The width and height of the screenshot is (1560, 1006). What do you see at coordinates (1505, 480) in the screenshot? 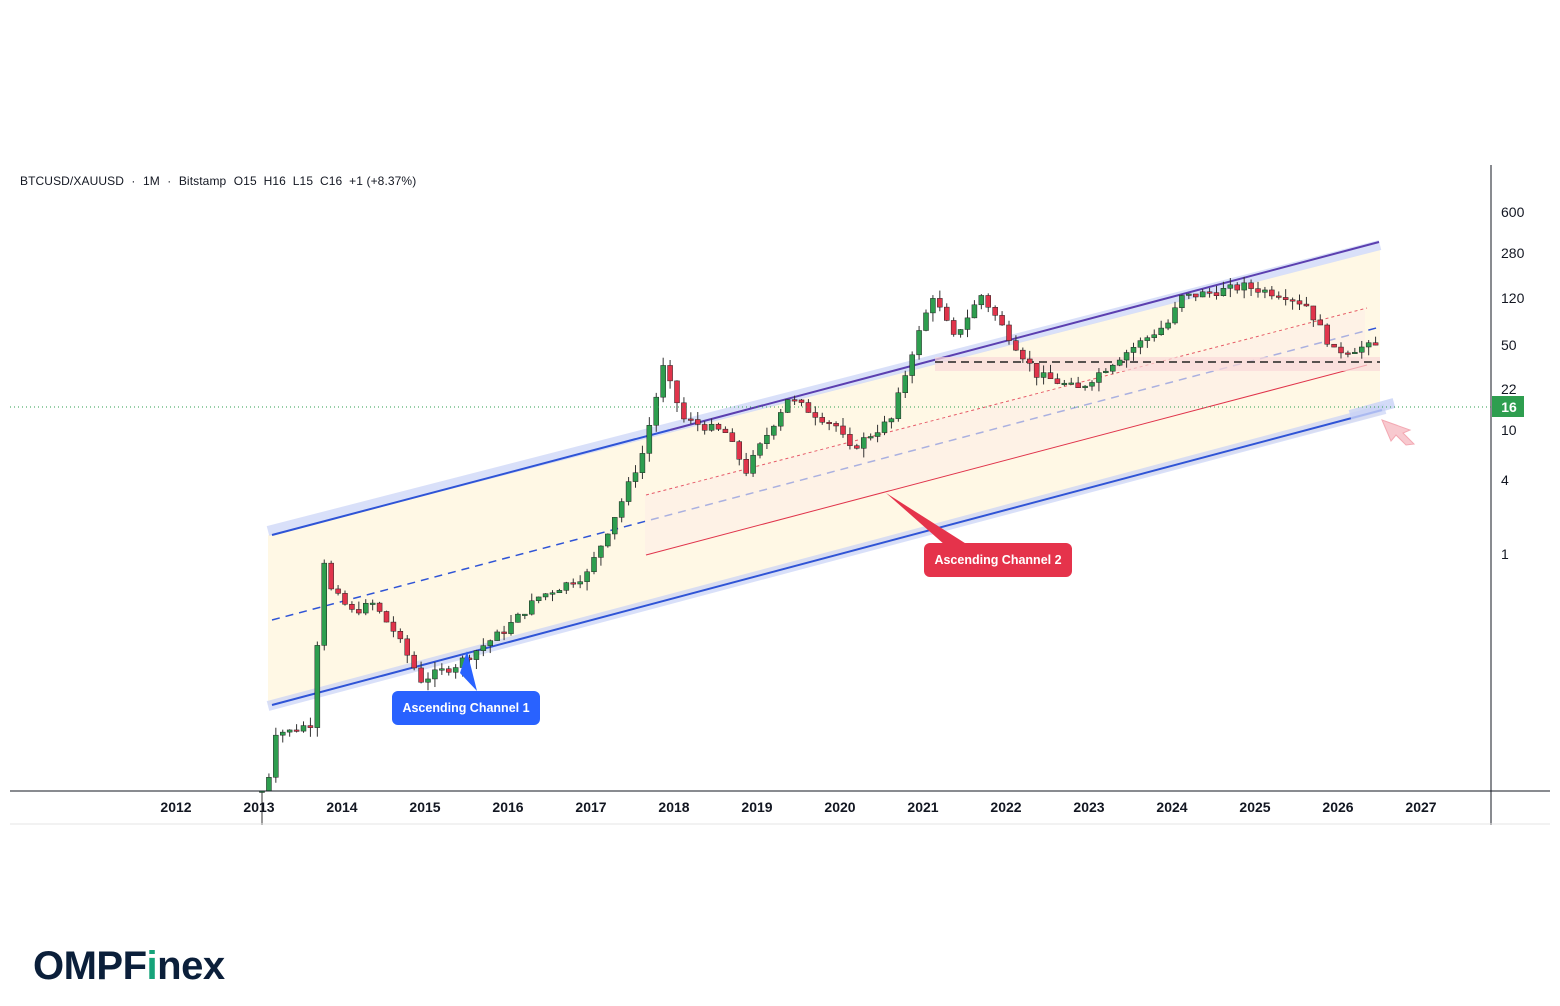
I see `y-tick-label: 4` at bounding box center [1505, 480].